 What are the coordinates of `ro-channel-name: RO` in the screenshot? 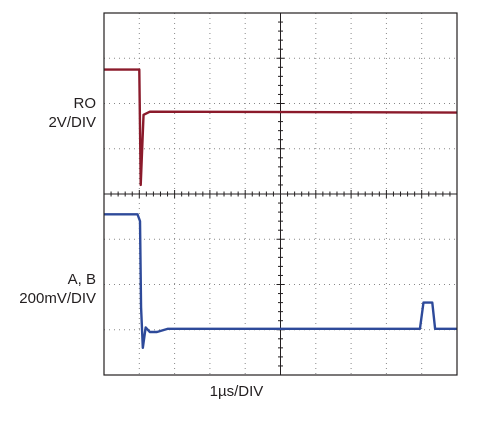 It's located at (85, 103).